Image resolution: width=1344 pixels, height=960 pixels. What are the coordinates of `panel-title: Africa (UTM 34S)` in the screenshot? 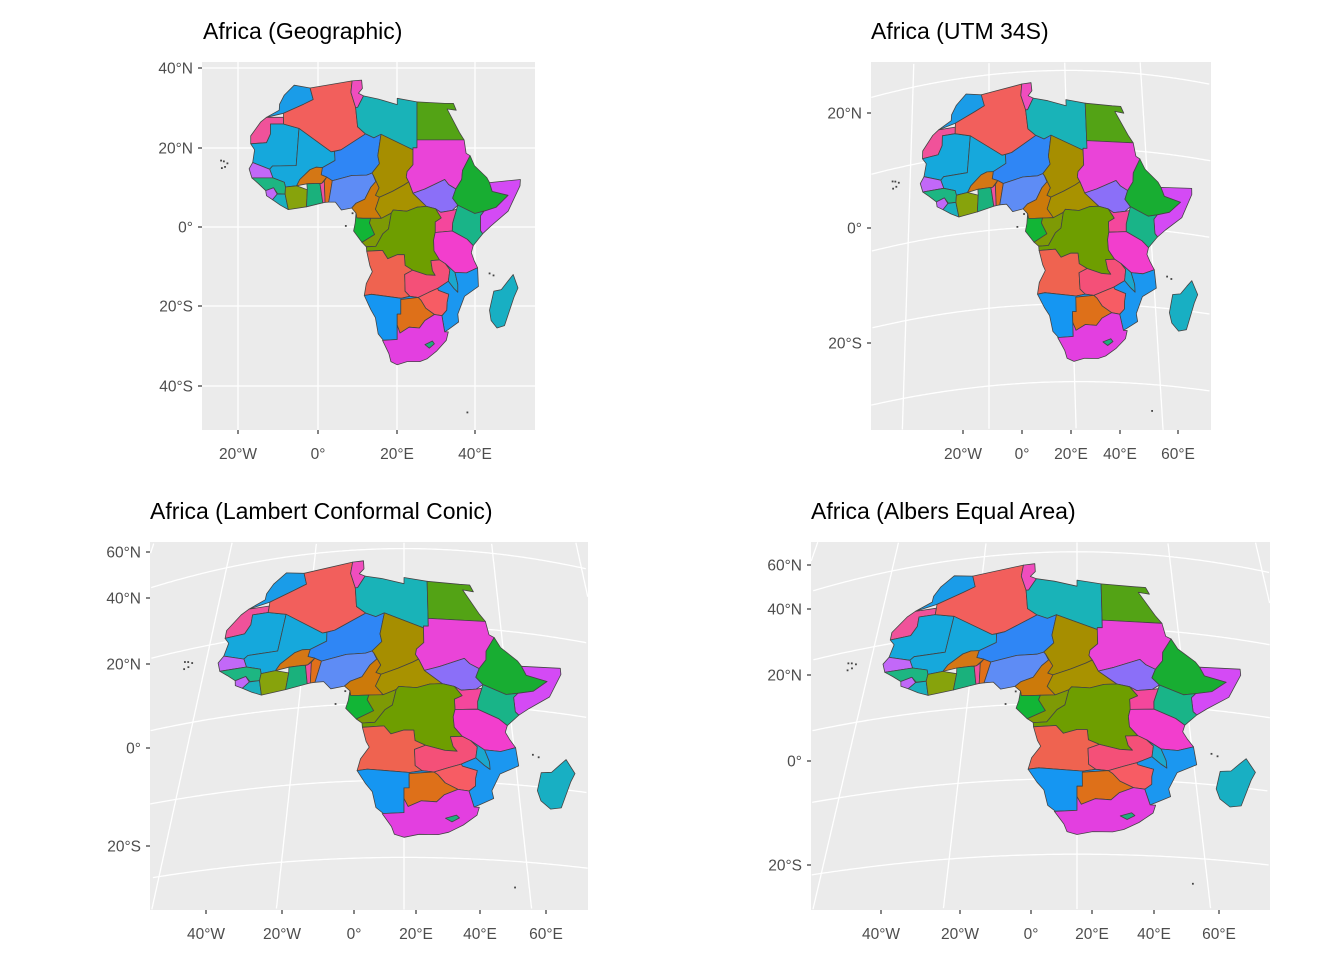 It's located at (960, 31).